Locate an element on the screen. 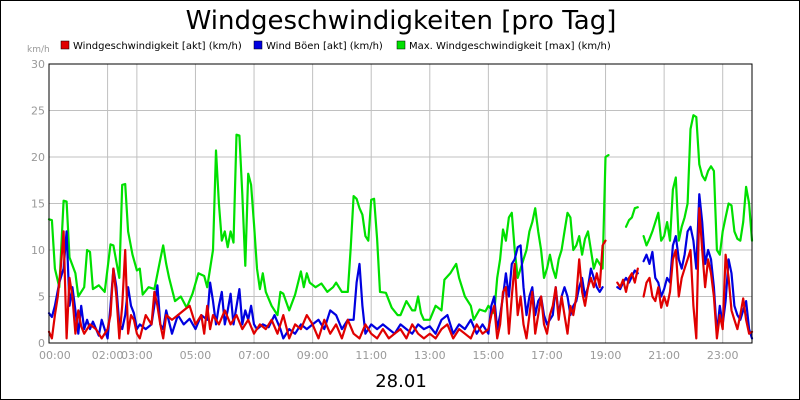  x-tick-label: 00:00 is located at coordinates (55, 355).